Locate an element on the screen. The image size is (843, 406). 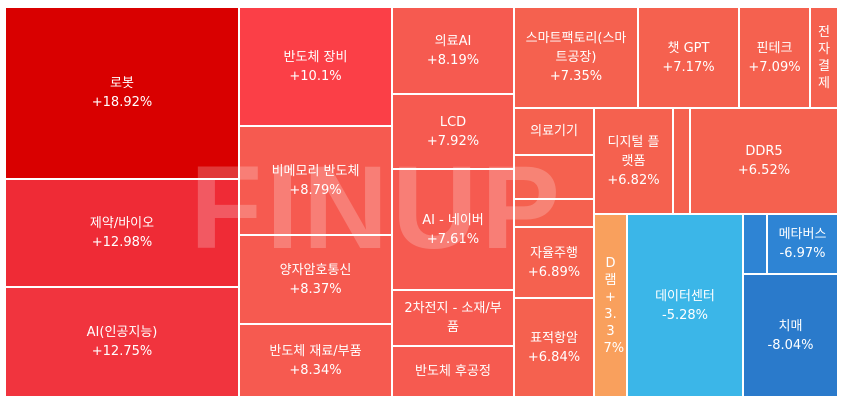
tile-change: +6.84% is located at coordinates (554, 357).